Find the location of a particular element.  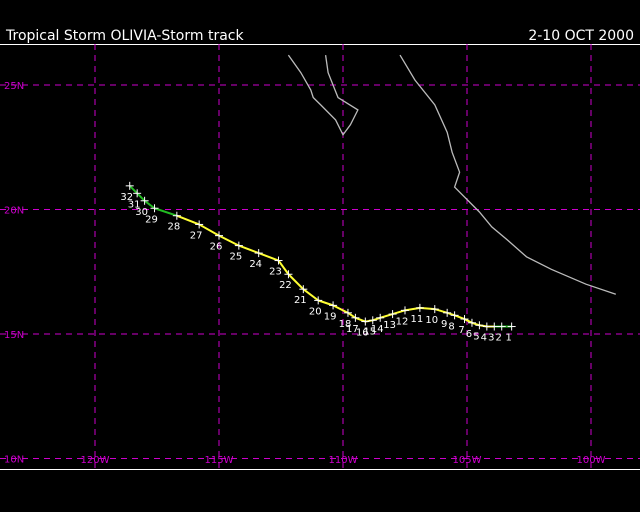

lon-label: 110W is located at coordinates (343, 460).